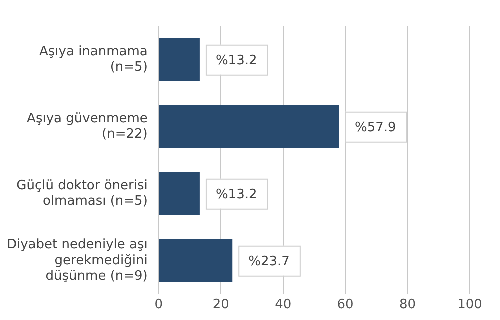 The height and width of the screenshot is (320, 500). What do you see at coordinates (87, 126) in the screenshot?
I see `y-tick-label: Aşıya güvenmeme (n=22)` at bounding box center [87, 126].